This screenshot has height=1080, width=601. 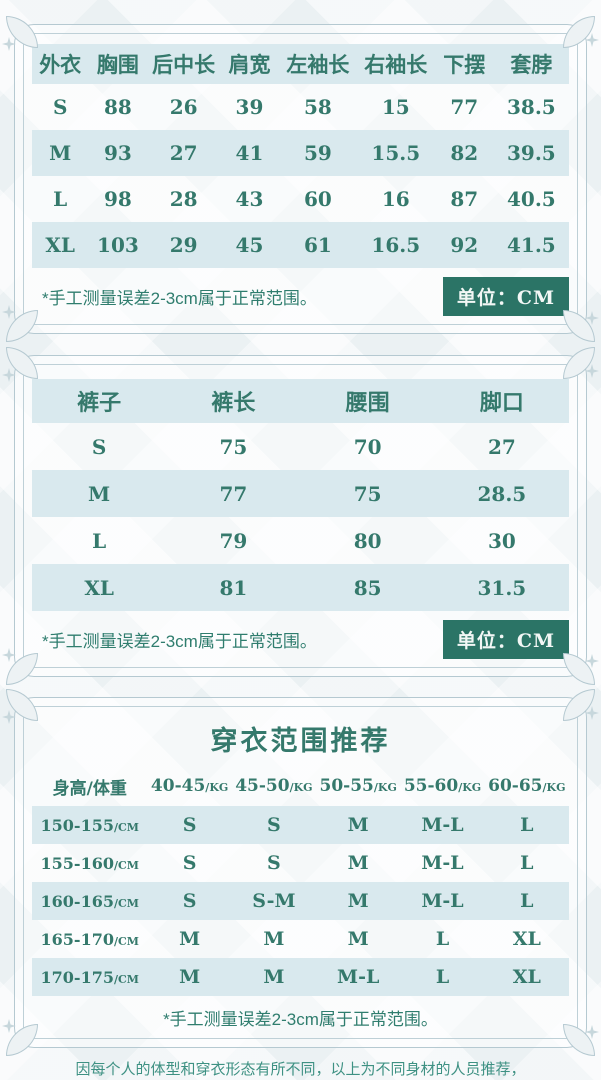 I want to click on column-header: 裤子, so click(x=99, y=403).